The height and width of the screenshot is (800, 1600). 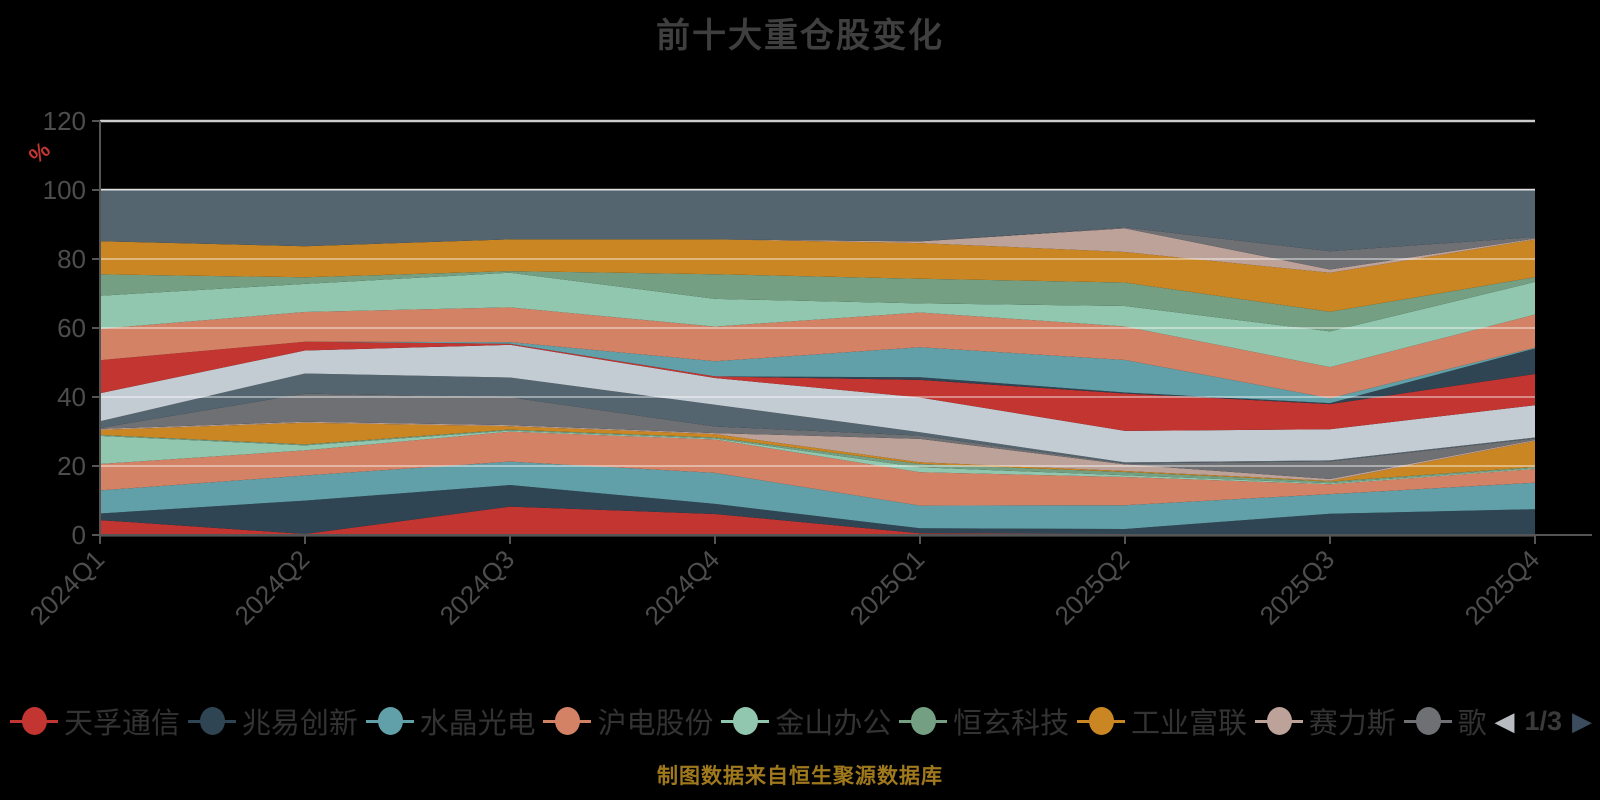 What do you see at coordinates (67, 587) in the screenshot?
I see `x-tick-label-2024Q1: 2024Q1` at bounding box center [67, 587].